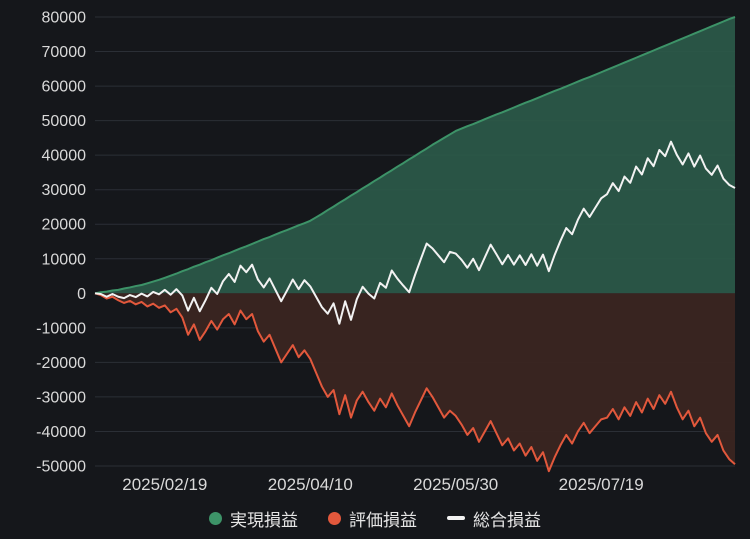 This screenshot has width=750, height=539. I want to click on y-axis-label: -10000, so click(61, 328).